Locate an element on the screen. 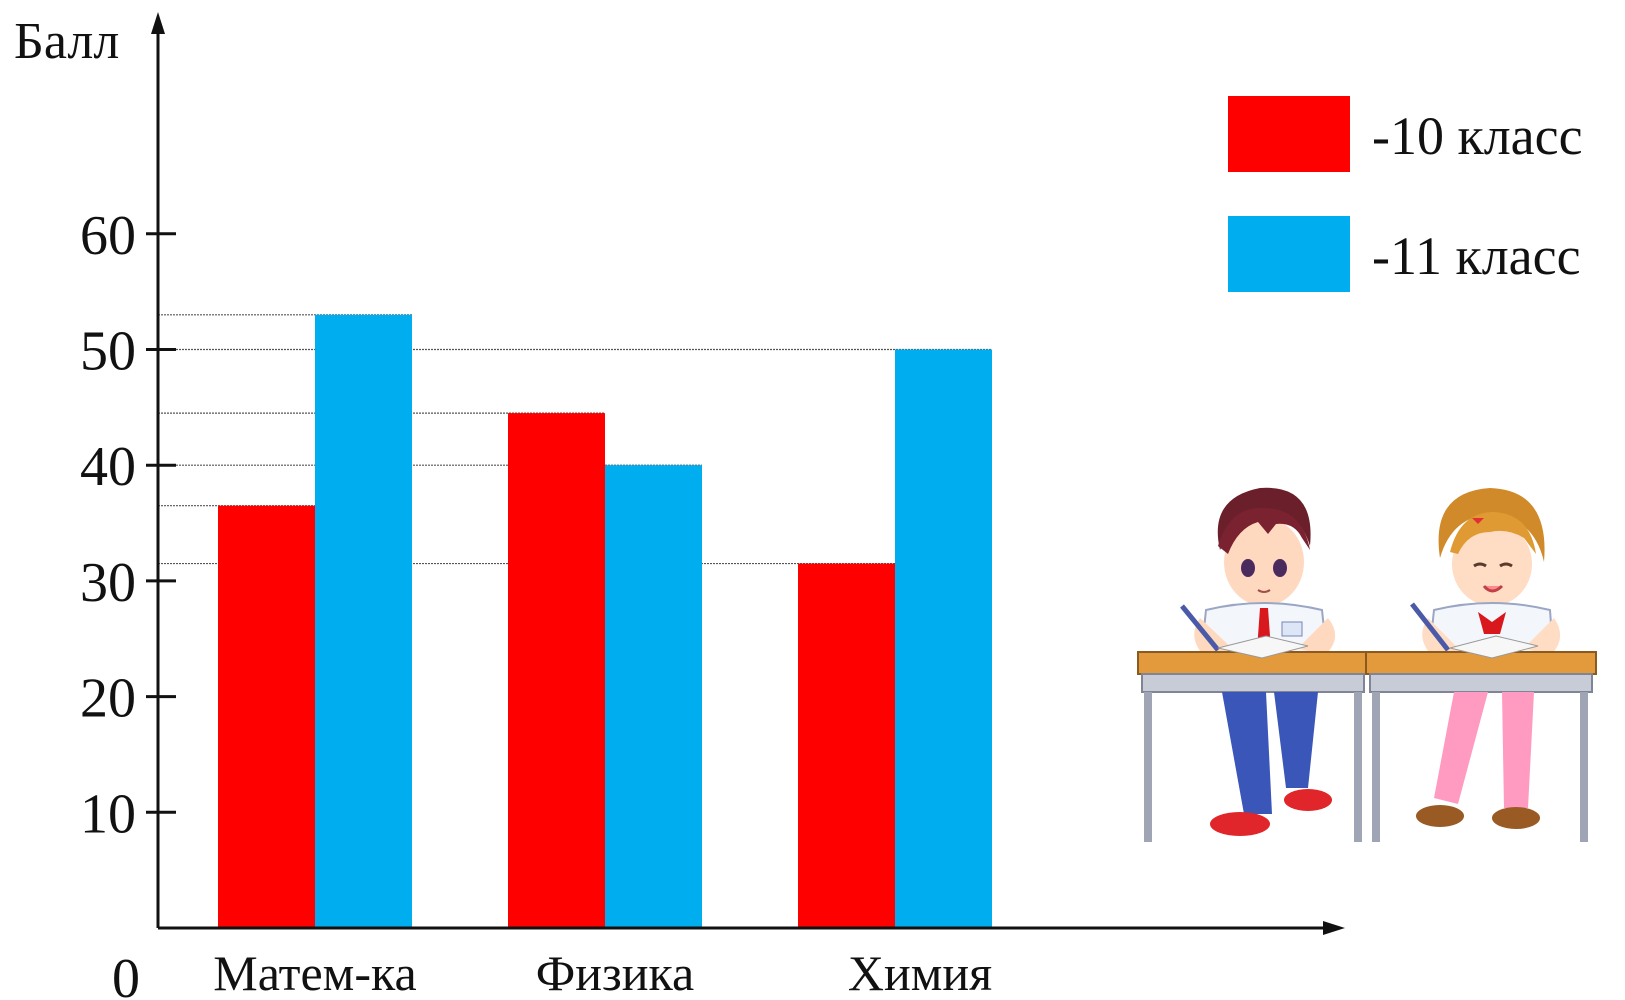 This screenshot has width=1625, height=1000. girl-student-at-desk-icon is located at coordinates (1481, 665).